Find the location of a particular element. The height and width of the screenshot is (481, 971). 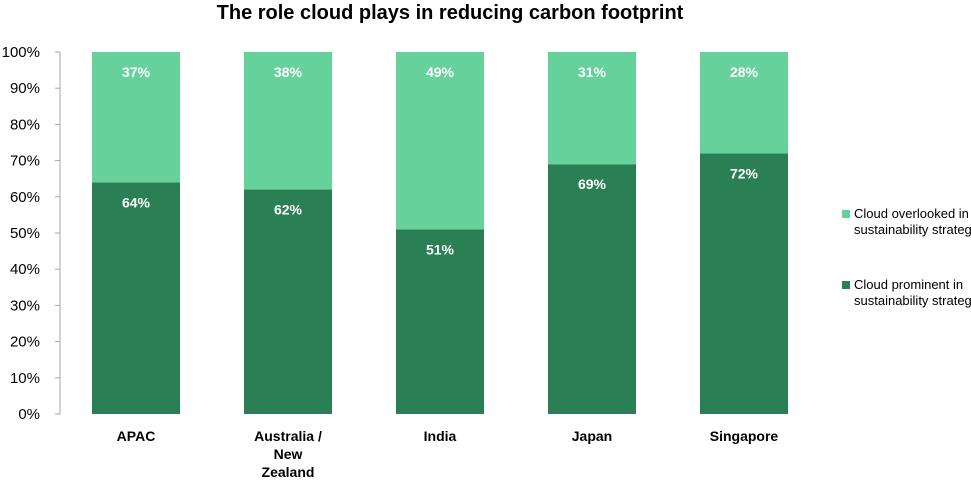

x-tick-label: APAC is located at coordinates (136, 436).